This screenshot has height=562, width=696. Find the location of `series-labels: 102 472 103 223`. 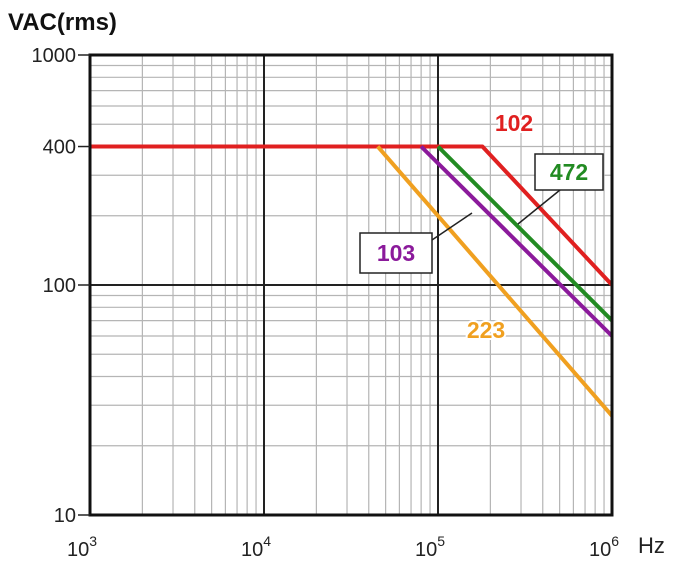

series-labels: 102 472 103 223 is located at coordinates (481, 226).